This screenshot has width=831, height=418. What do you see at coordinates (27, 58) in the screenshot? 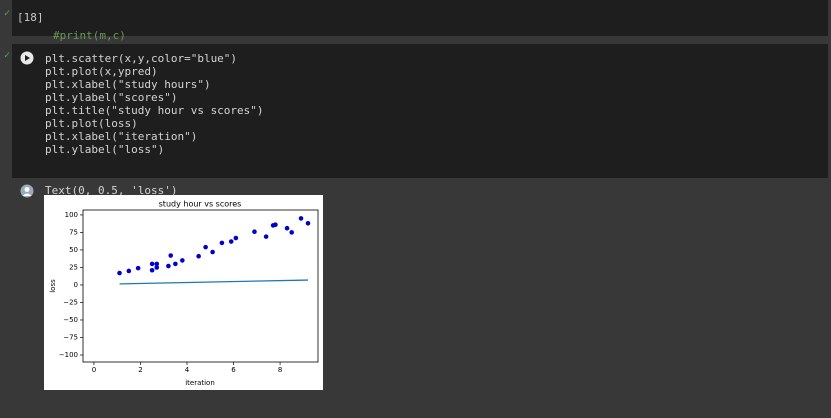
I see `run-button` at bounding box center [27, 58].